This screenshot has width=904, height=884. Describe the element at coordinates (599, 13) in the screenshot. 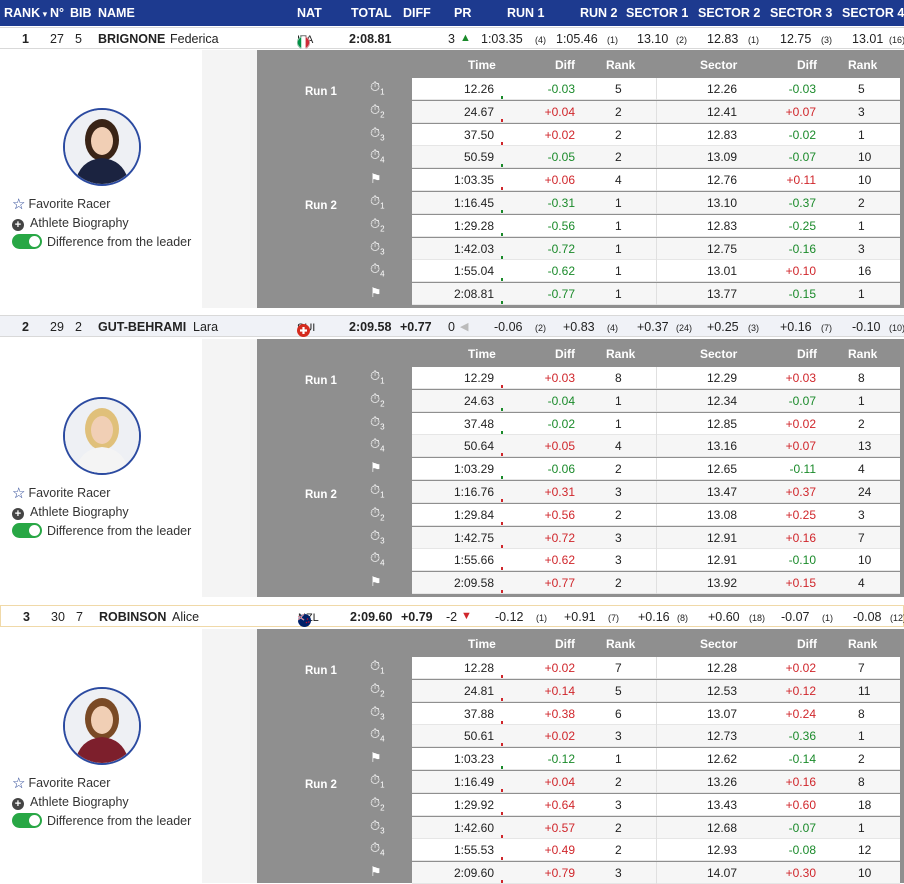

I see `col-run2: RUN 2` at that location.